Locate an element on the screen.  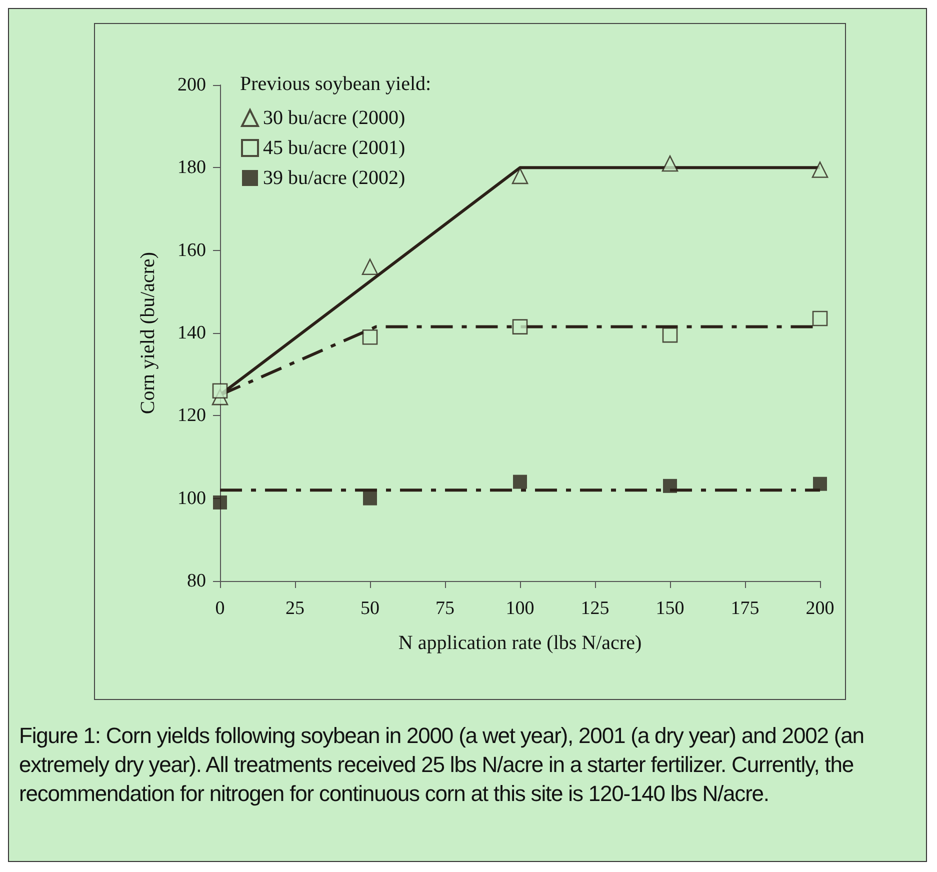
x-tick-label: 0 is located at coordinates (220, 608).